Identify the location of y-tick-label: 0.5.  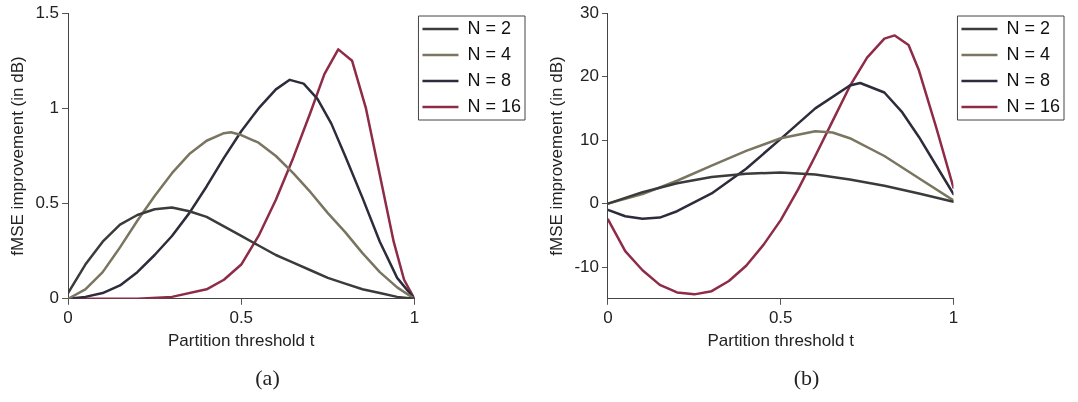
(47, 203).